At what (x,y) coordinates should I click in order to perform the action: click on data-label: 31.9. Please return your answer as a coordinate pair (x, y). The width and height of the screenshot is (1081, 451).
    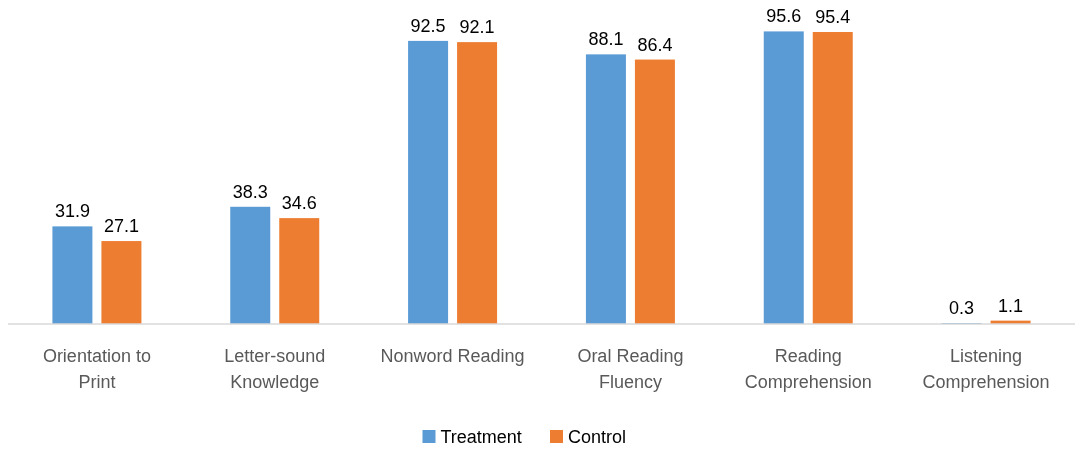
    Looking at the image, I should click on (72, 211).